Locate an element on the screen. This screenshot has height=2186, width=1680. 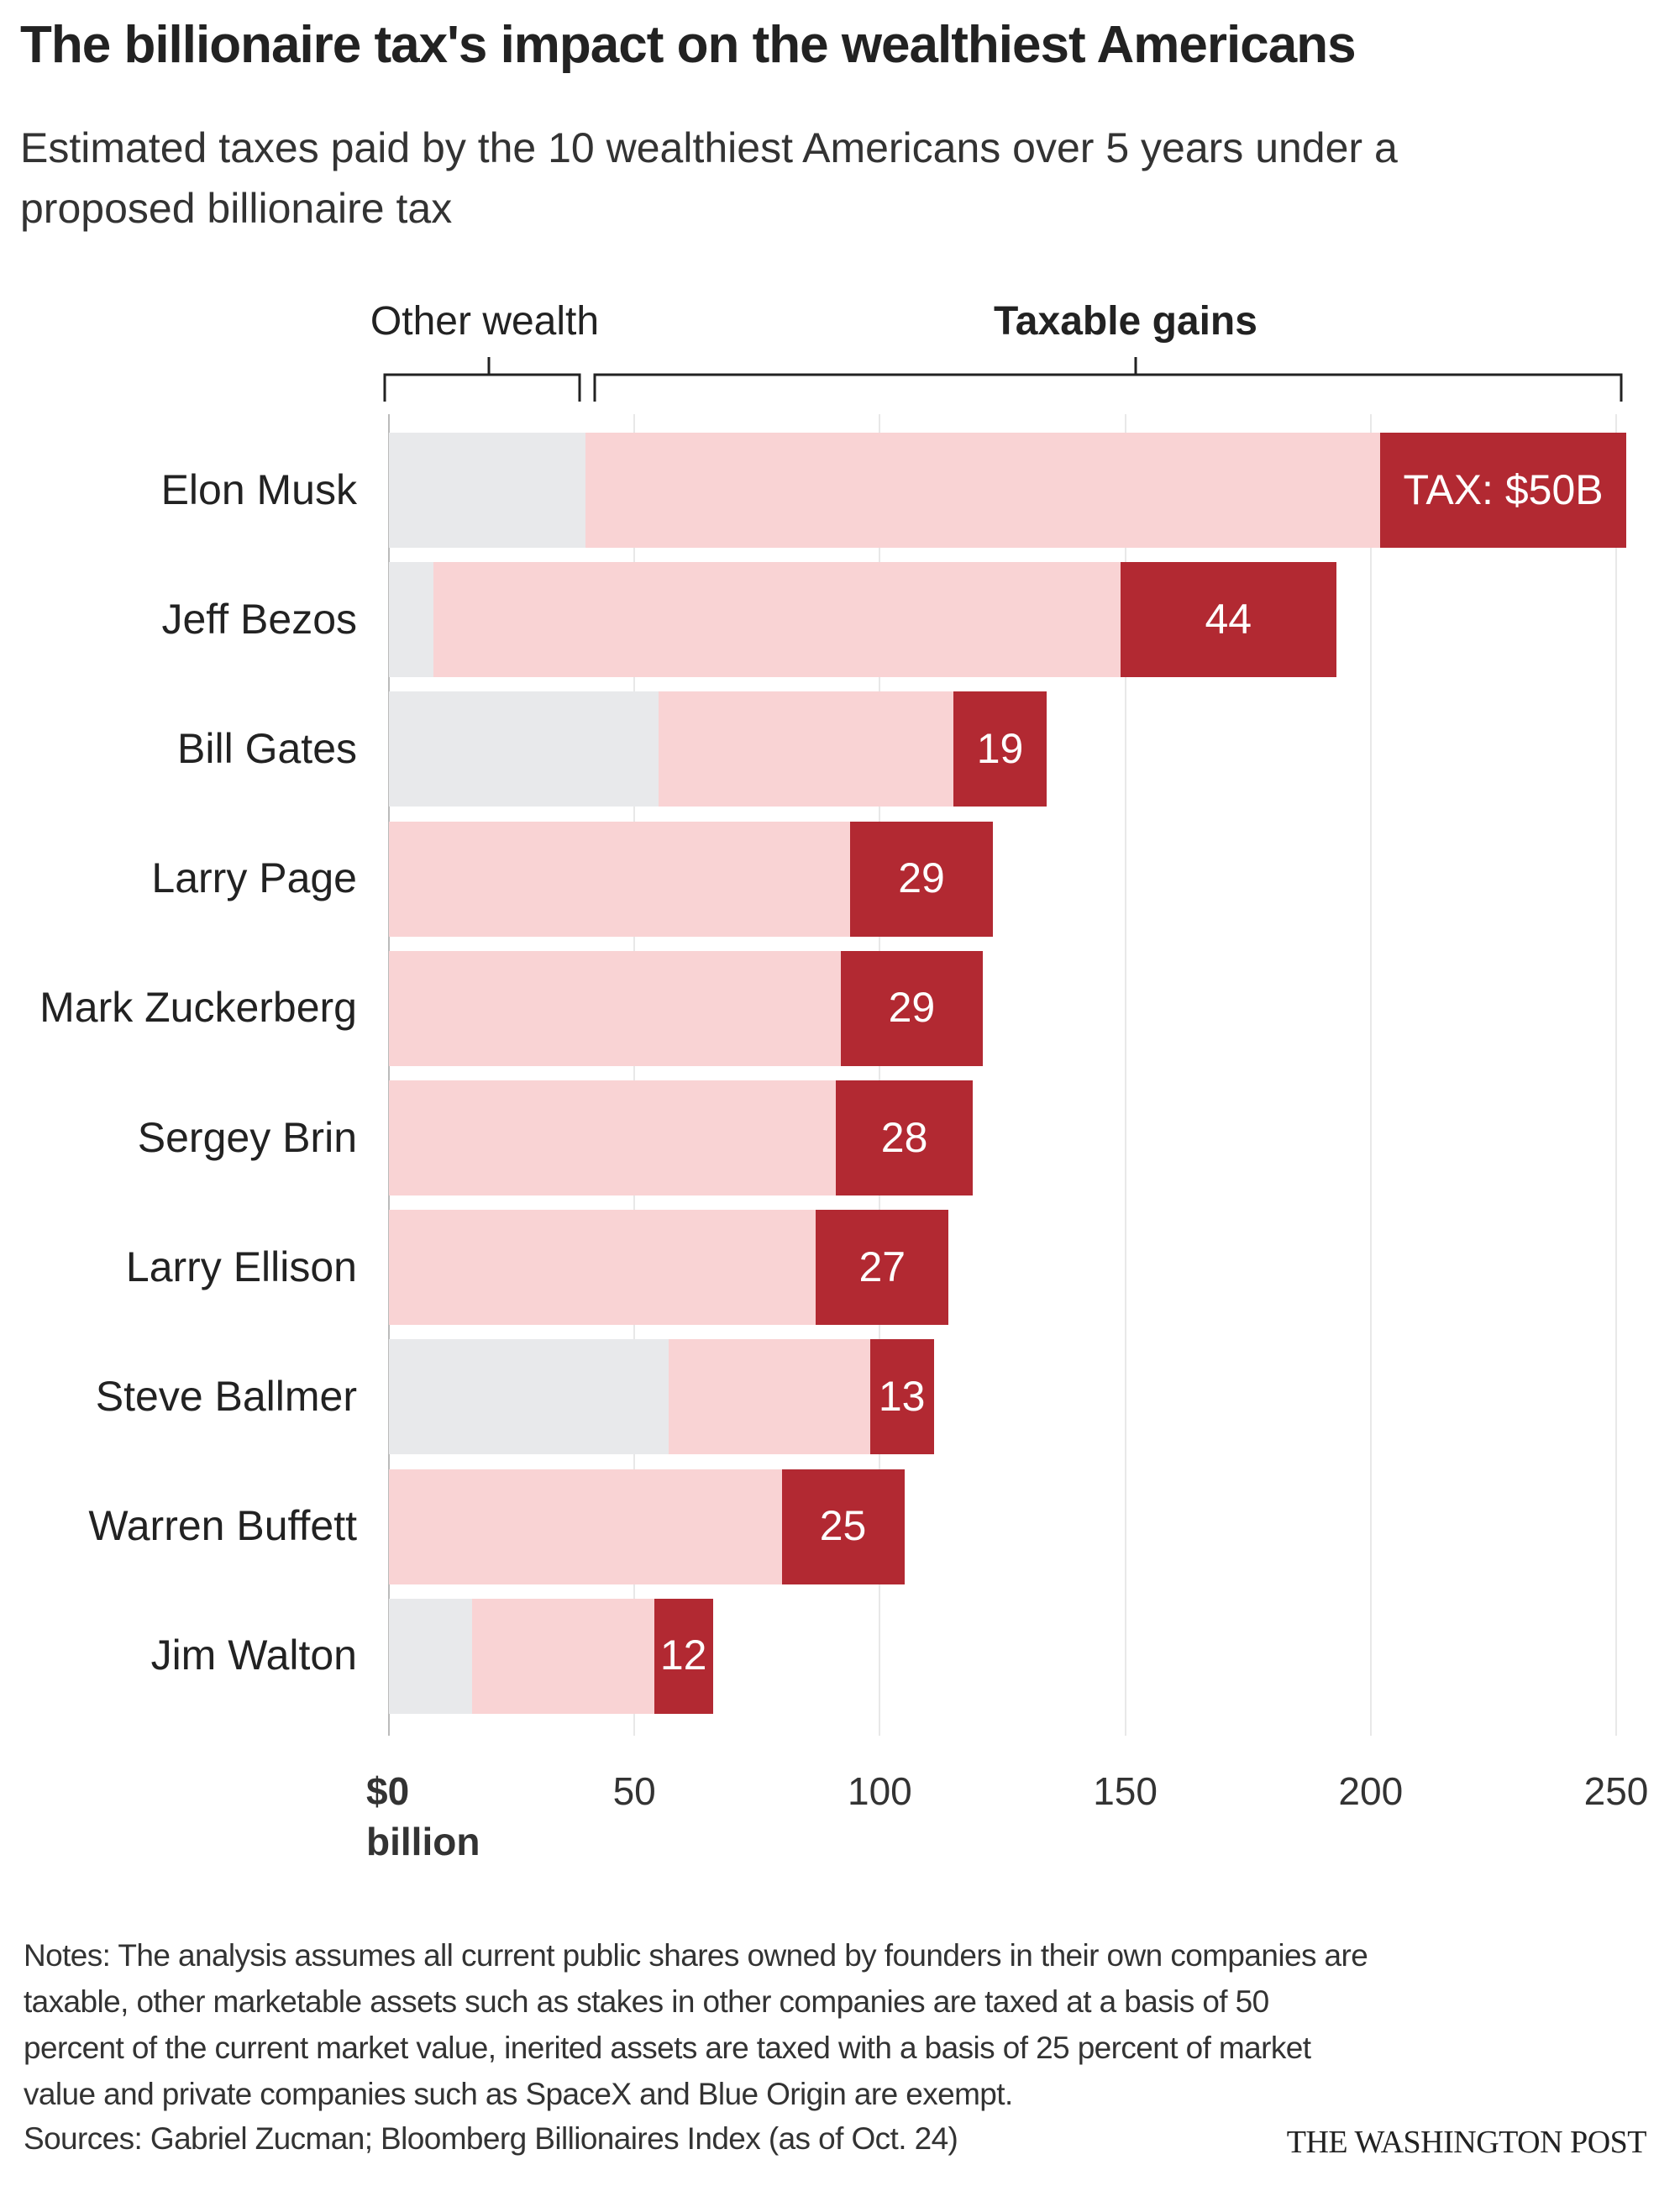
group-label-other-wealth: Other wealth is located at coordinates (485, 321).